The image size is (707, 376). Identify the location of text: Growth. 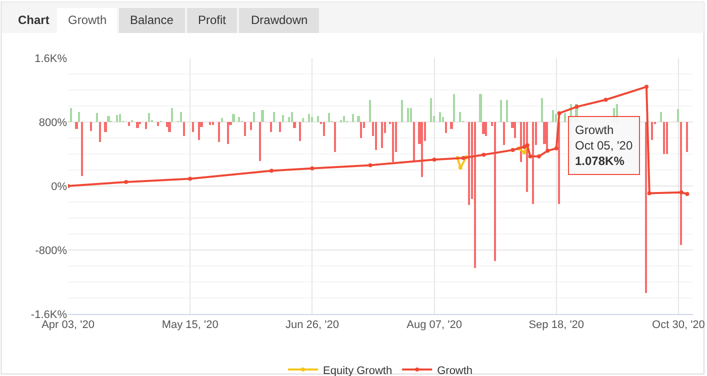
(87, 20).